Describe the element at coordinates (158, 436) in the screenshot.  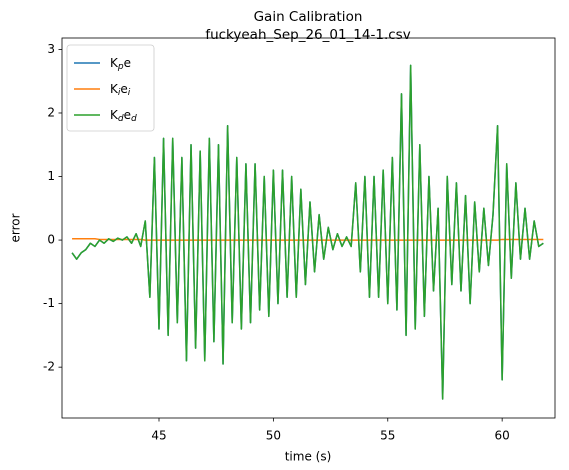
I see `x-tick-label: 45` at that location.